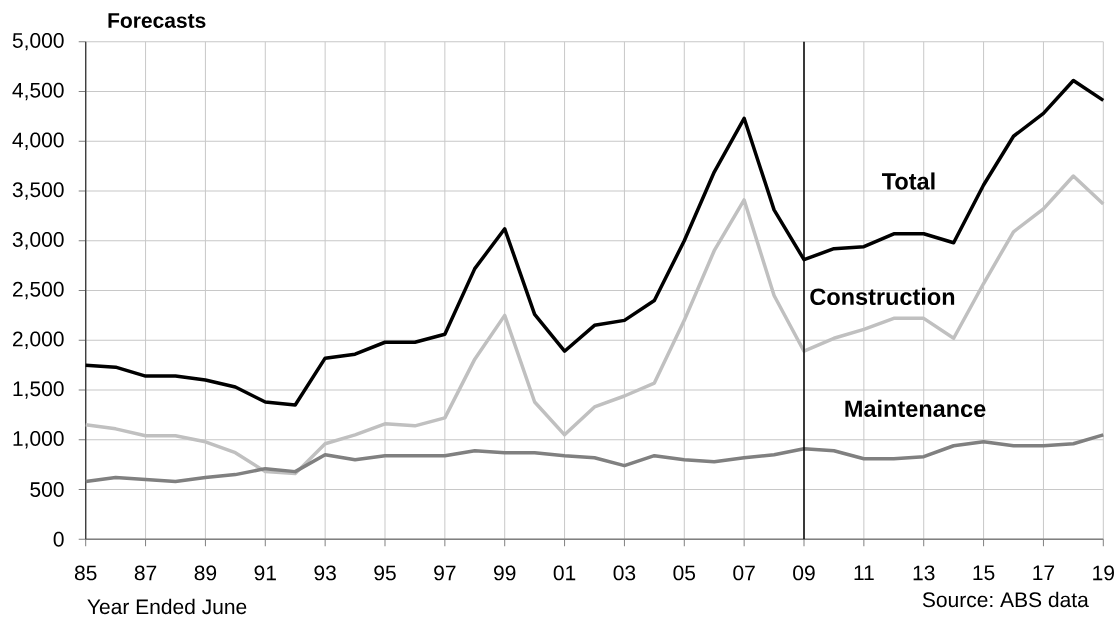 The image size is (1120, 619). What do you see at coordinates (505, 573) in the screenshot?
I see `x-tick-label: 99` at bounding box center [505, 573].